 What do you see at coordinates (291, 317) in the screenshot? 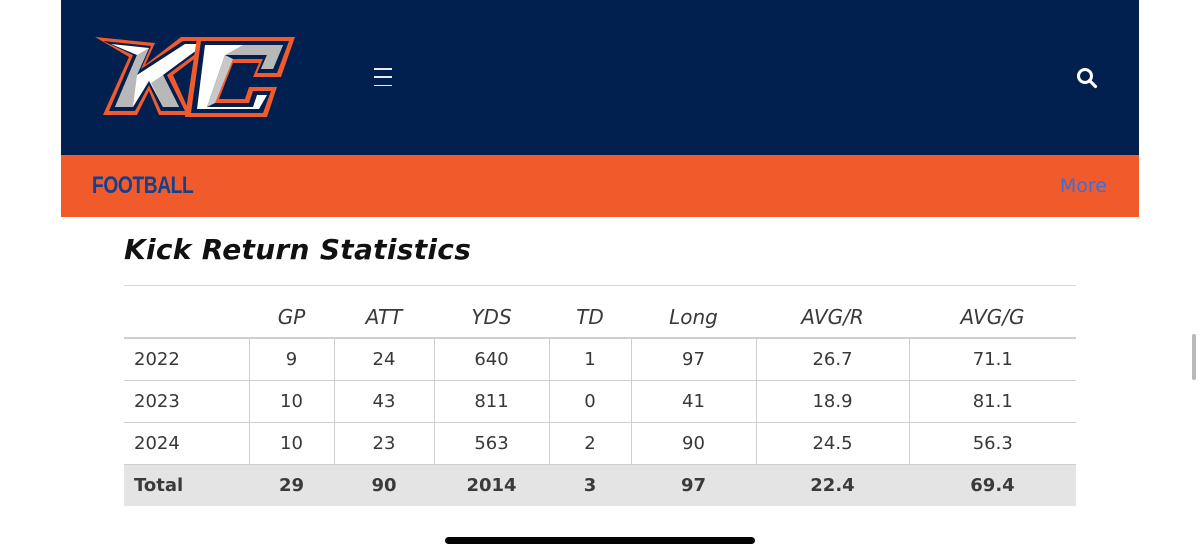
I see `column-header-gp: GP` at bounding box center [291, 317].